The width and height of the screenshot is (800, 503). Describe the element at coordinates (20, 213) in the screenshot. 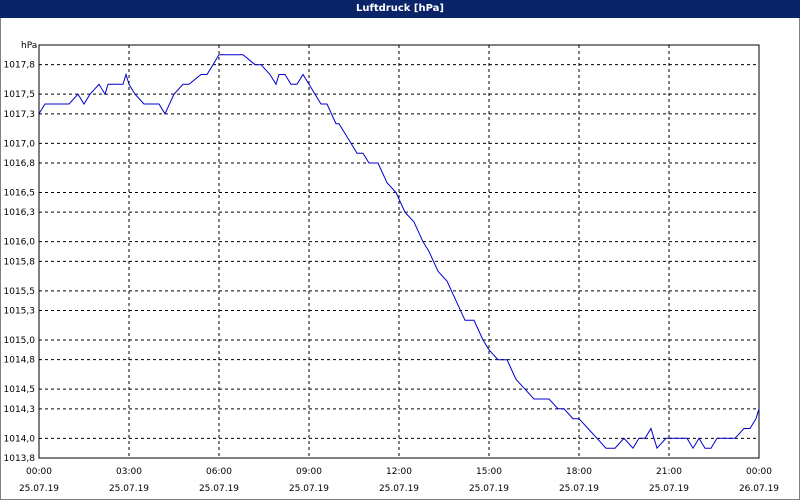

I see `y-tick-label: 1016,3` at that location.